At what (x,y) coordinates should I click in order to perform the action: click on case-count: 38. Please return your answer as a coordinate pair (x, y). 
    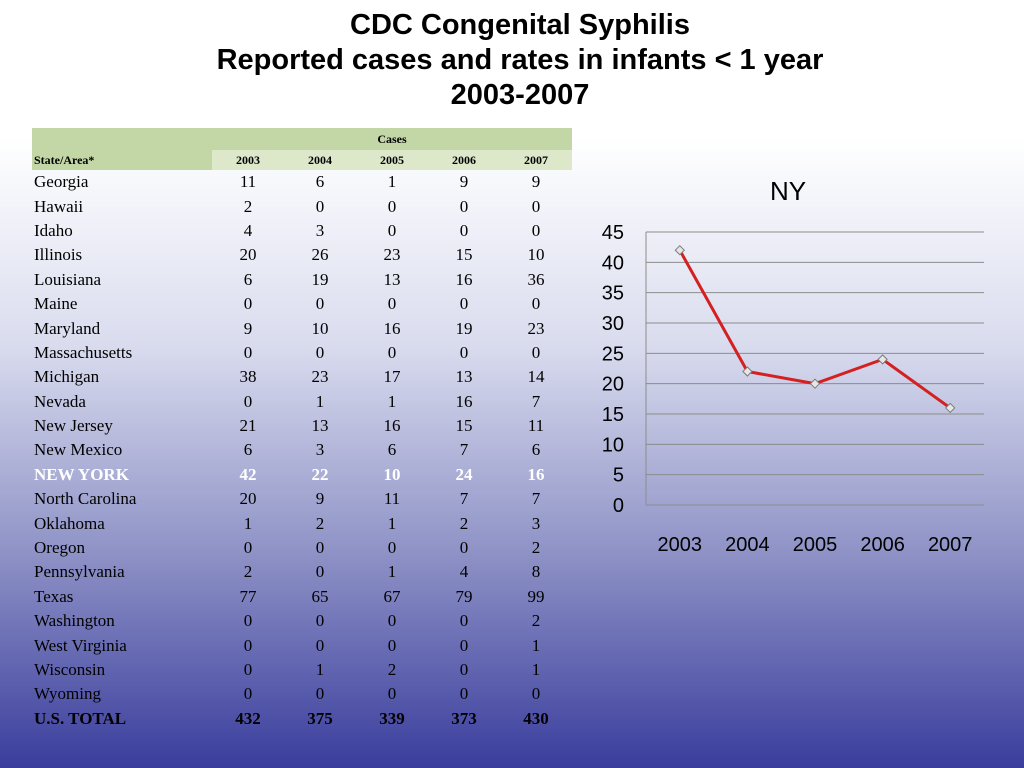
    Looking at the image, I should click on (248, 377).